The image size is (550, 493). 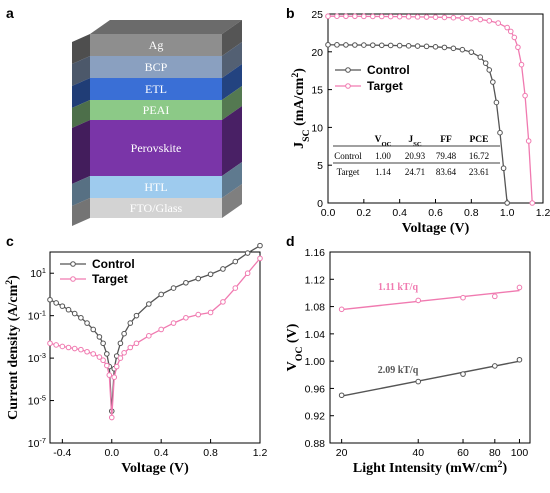 What do you see at coordinates (111, 453) in the screenshot?
I see `x-tick-label: 0.0` at bounding box center [111, 453].